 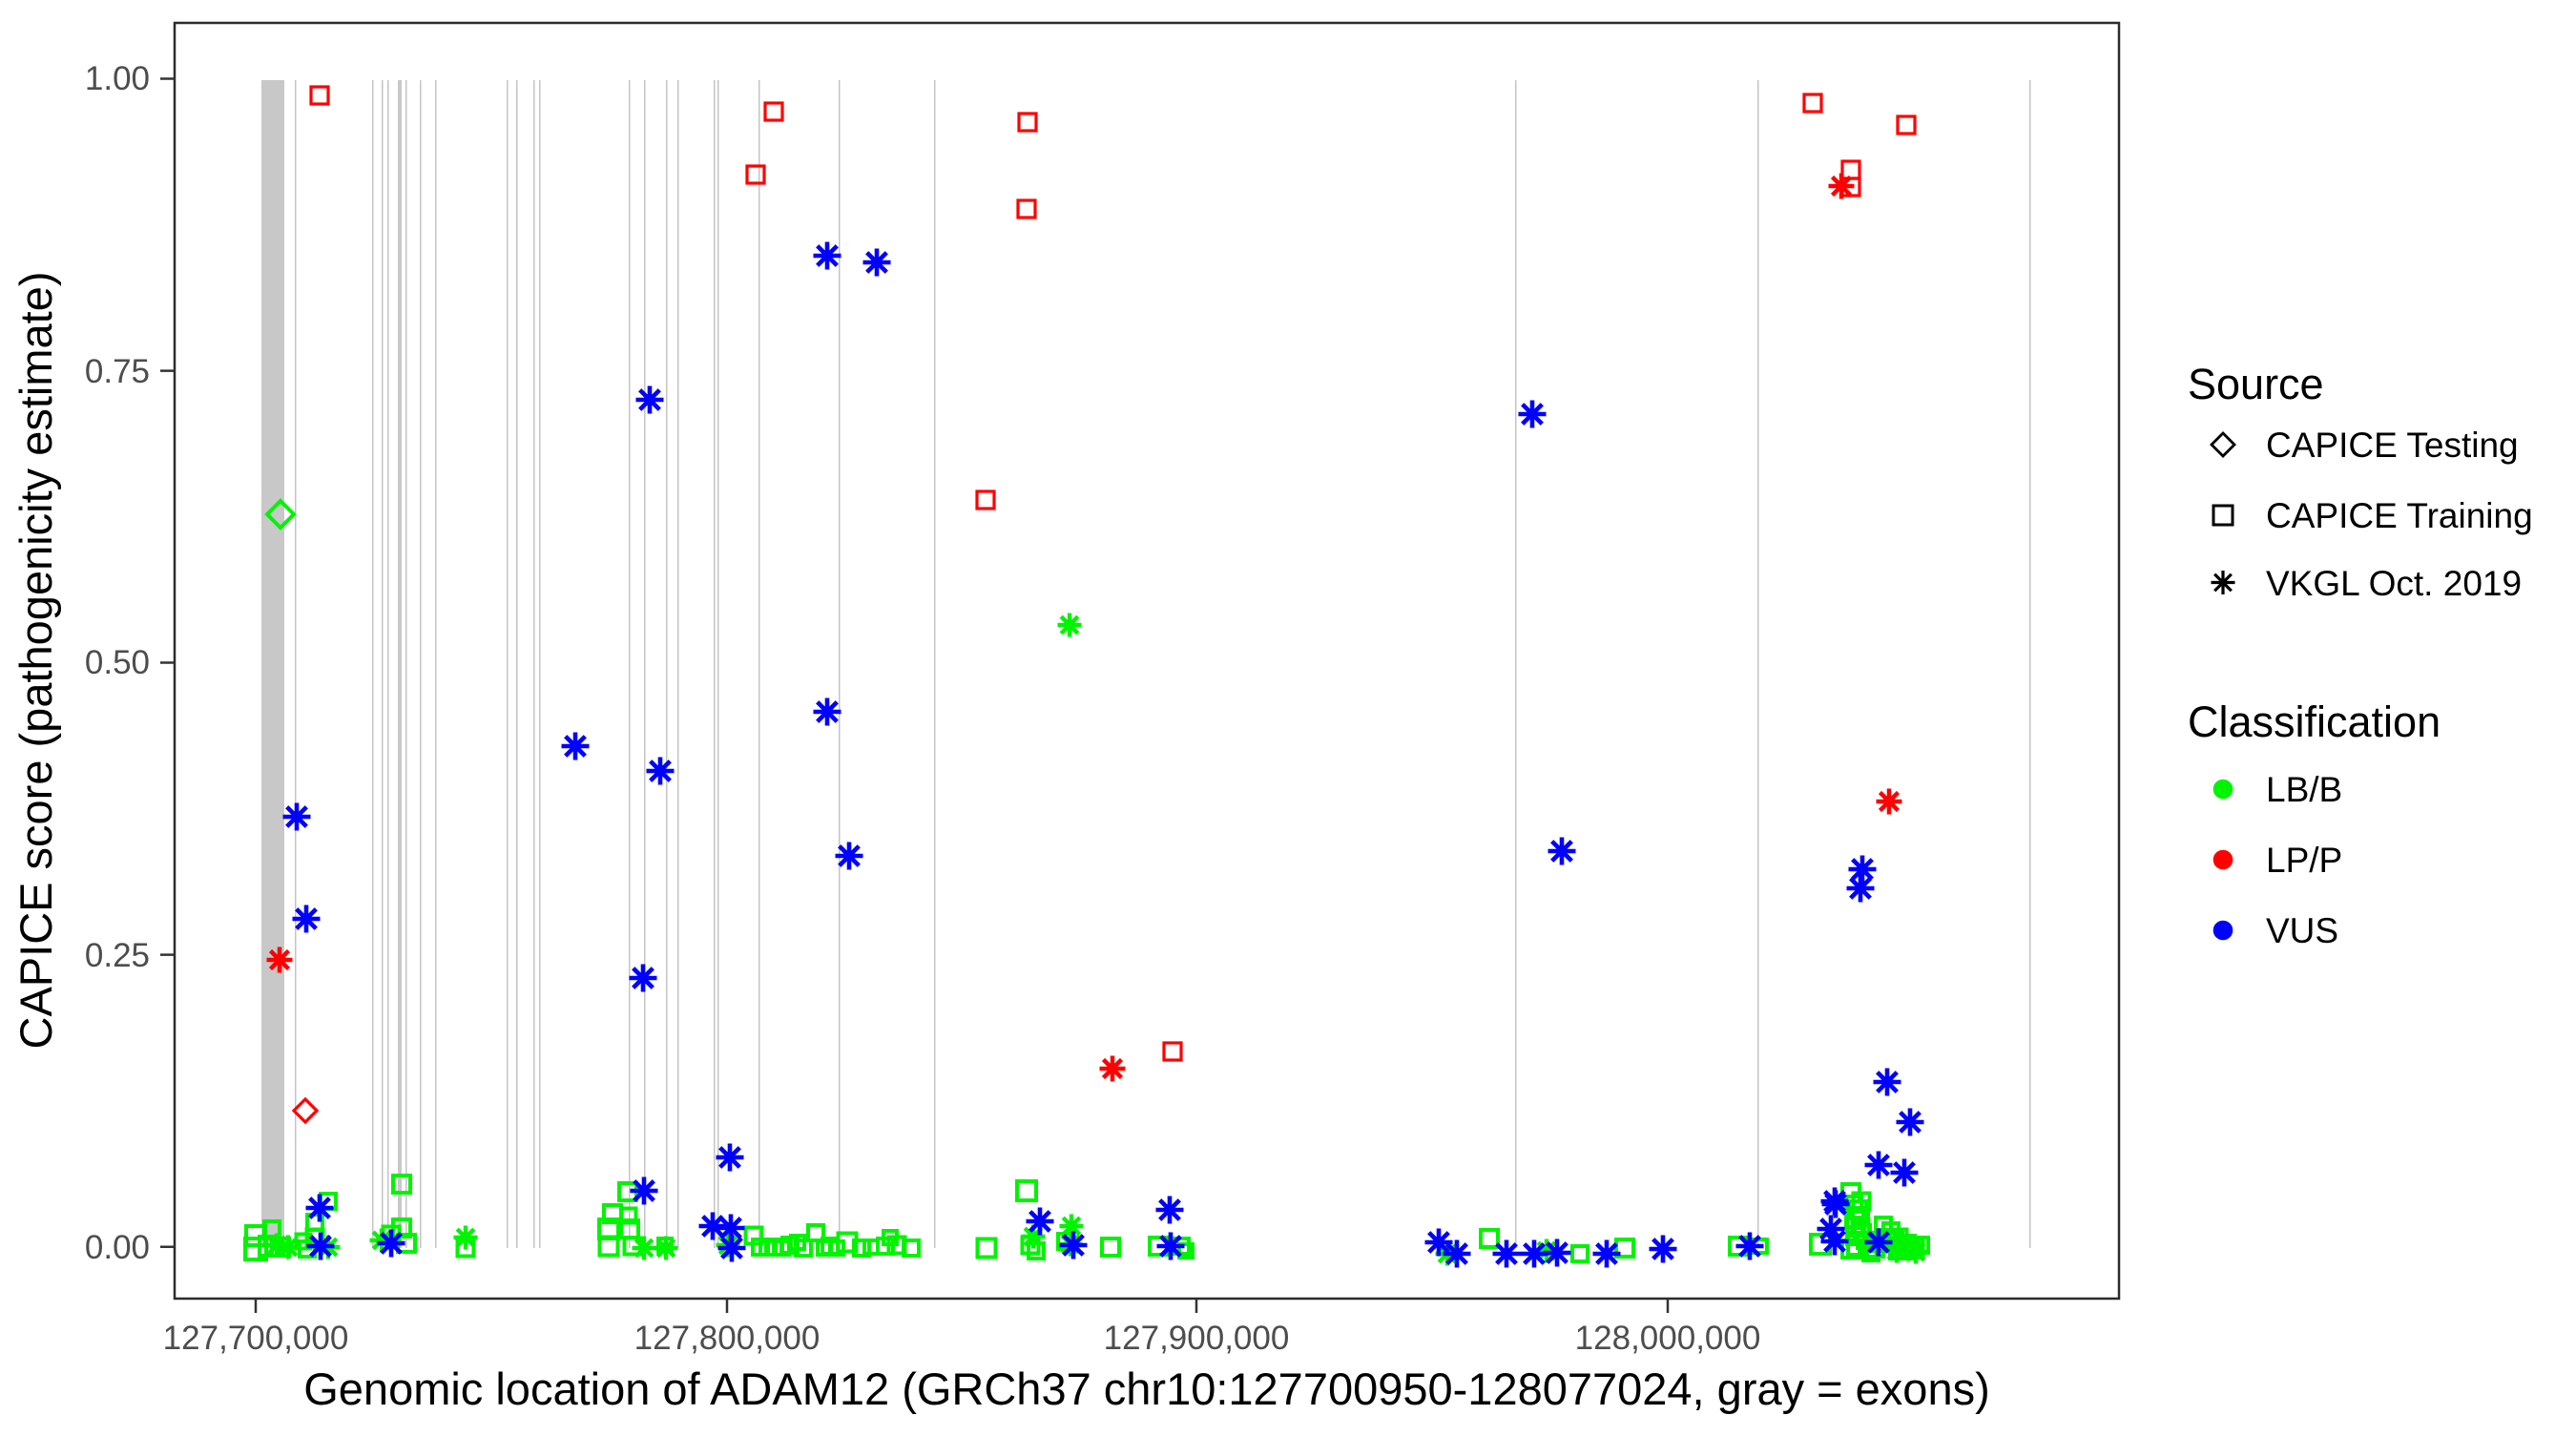 What do you see at coordinates (117, 1247) in the screenshot?
I see `svg-text: 0.00` at bounding box center [117, 1247].